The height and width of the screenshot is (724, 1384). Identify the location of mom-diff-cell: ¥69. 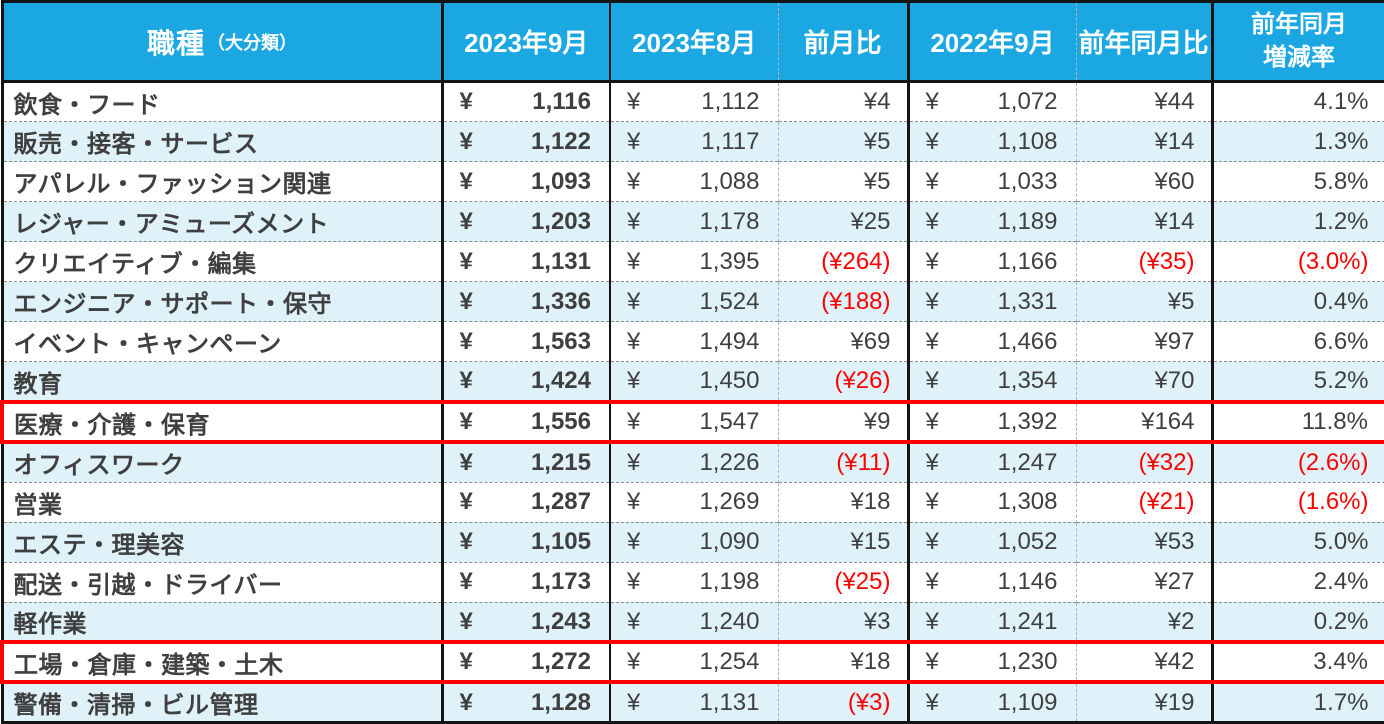
(844, 341).